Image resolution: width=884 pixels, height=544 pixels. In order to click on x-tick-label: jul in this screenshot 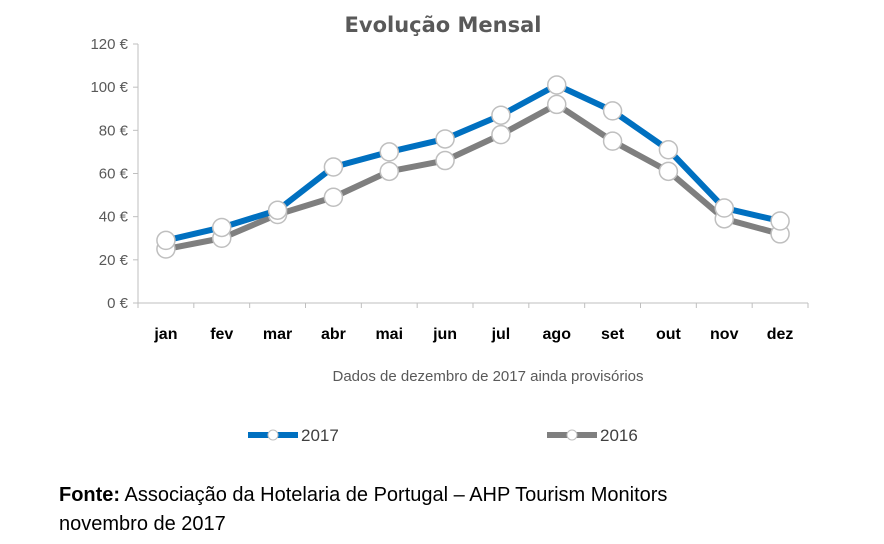, I will do `click(501, 334)`.